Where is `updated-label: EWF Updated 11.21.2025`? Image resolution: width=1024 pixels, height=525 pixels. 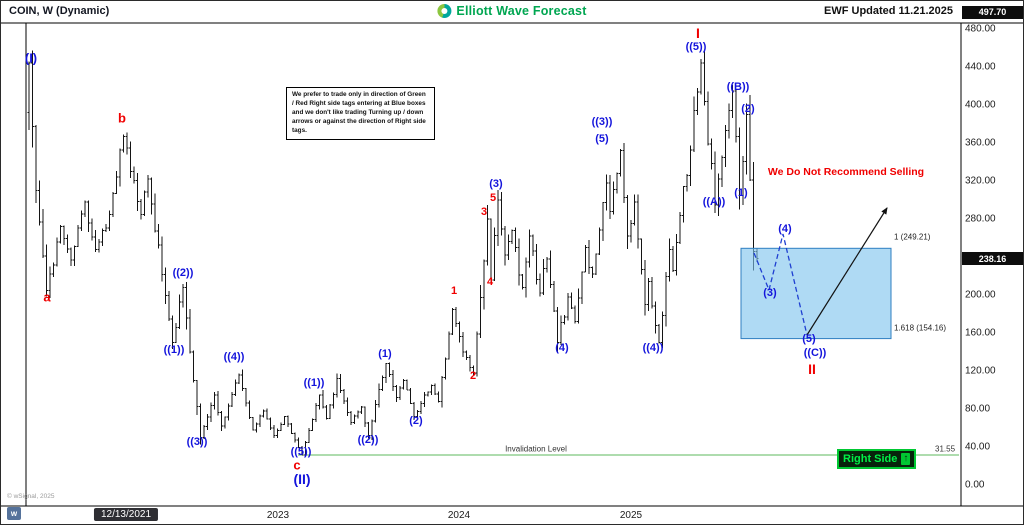 updated-label: EWF Updated 11.21.2025 is located at coordinates (888, 11).